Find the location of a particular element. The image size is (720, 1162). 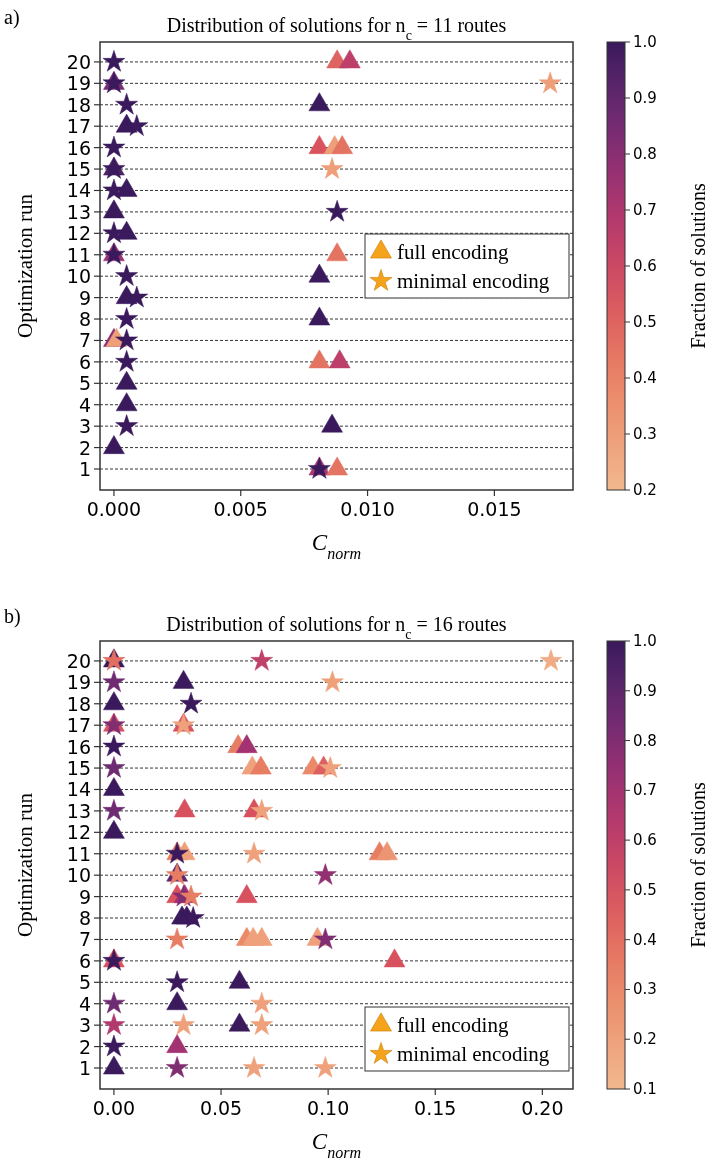

color-bar-label: 0.1 is located at coordinates (645, 1089).